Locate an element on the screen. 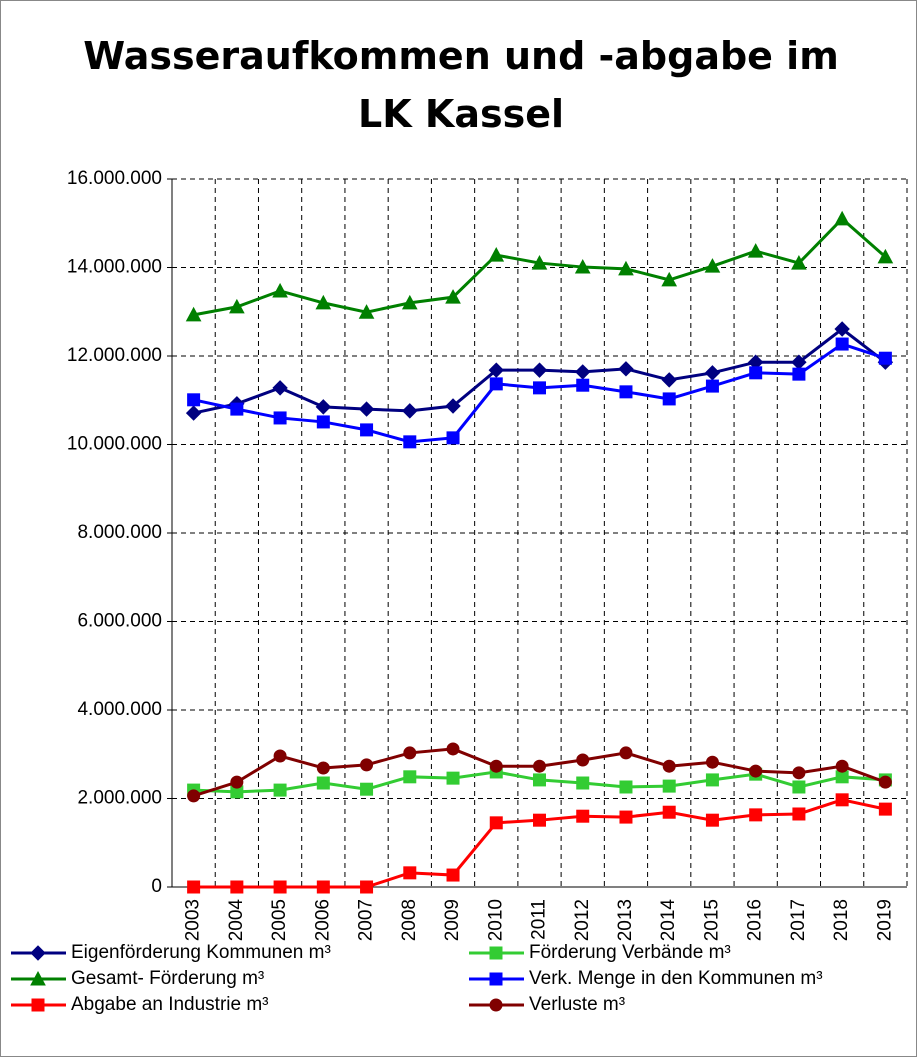  legend-label: Abgabe an Industrie m³ is located at coordinates (170, 1004).